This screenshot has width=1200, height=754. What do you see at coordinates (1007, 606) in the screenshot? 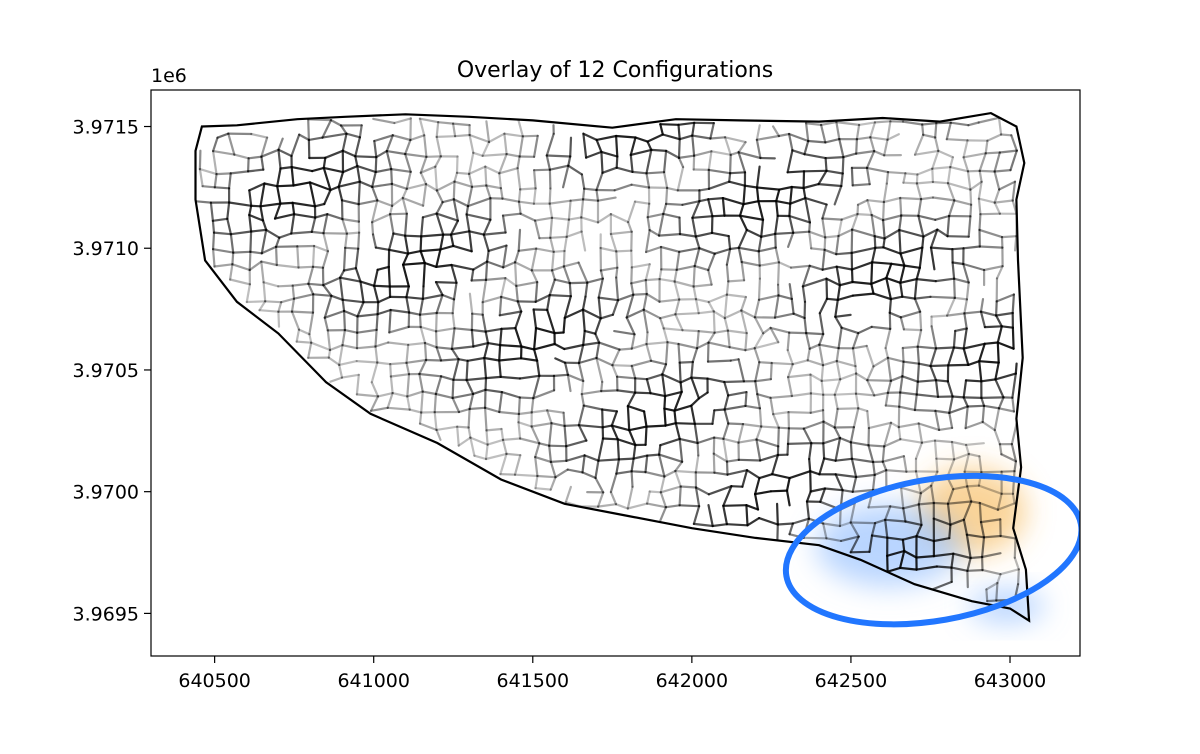
I see `blue-tail` at bounding box center [1007, 606].